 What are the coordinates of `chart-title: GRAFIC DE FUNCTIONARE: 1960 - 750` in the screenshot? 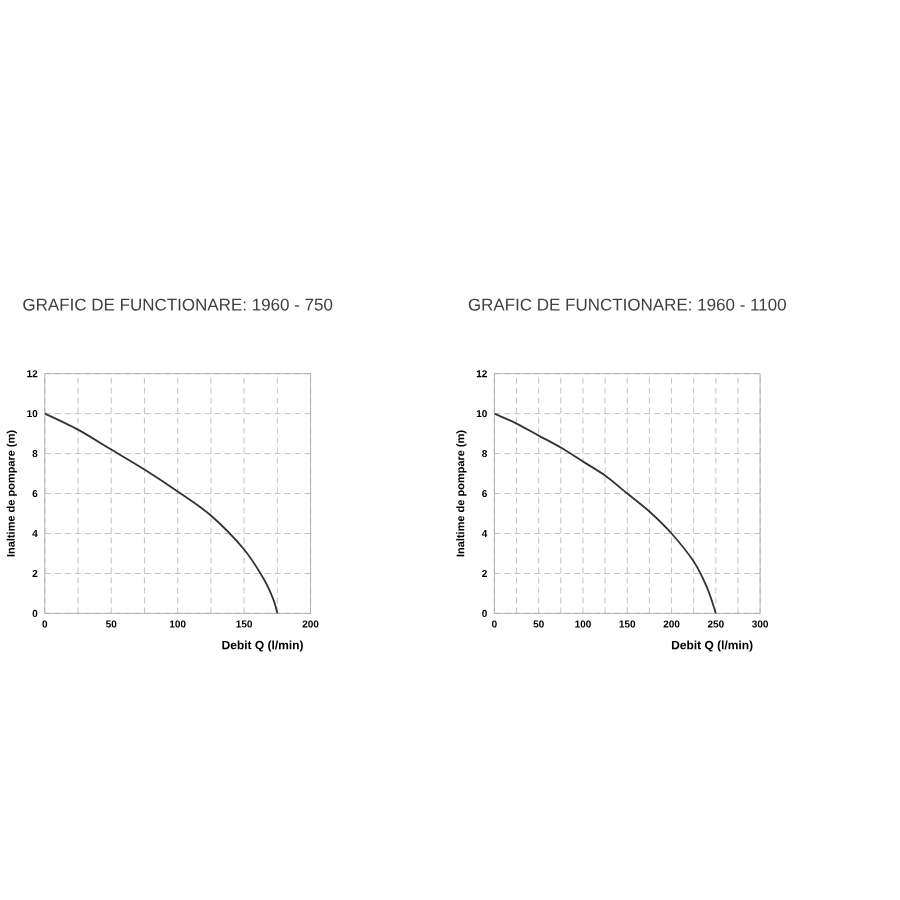 It's located at (178, 305).